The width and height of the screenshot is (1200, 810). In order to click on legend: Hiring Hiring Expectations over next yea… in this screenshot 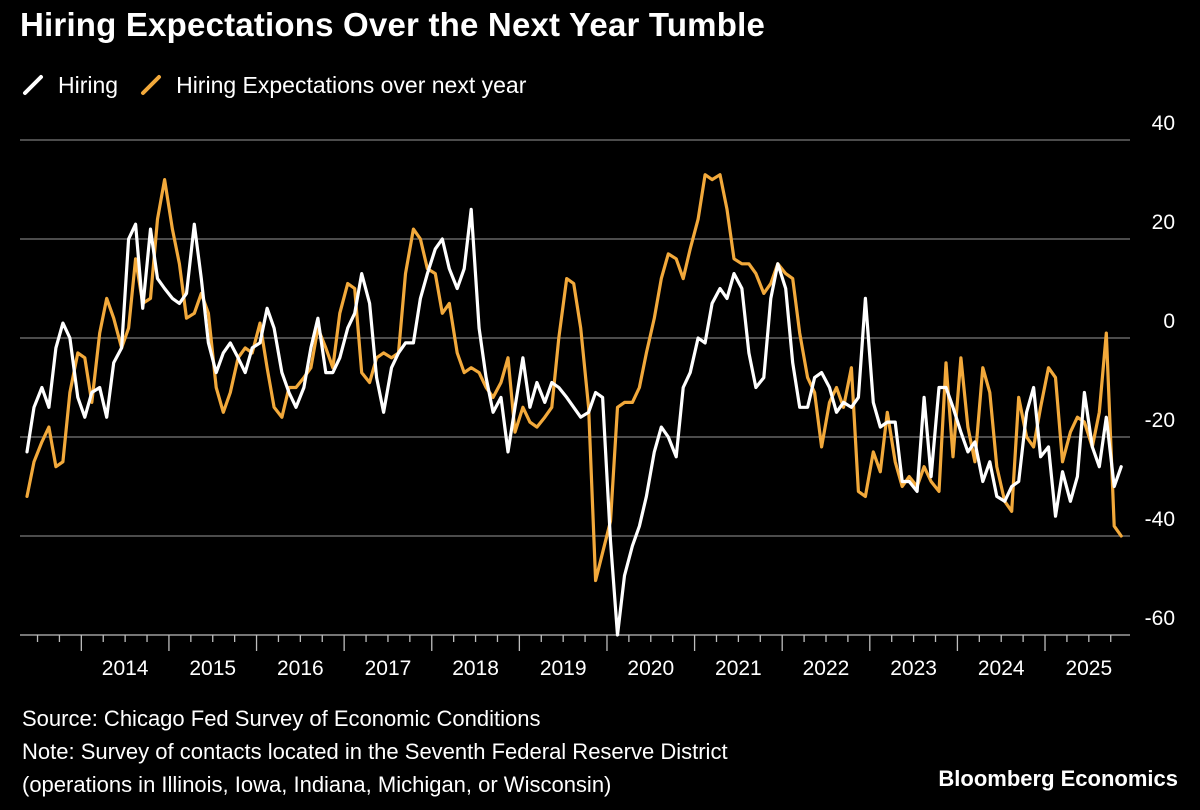, I will do `click(285, 85)`.